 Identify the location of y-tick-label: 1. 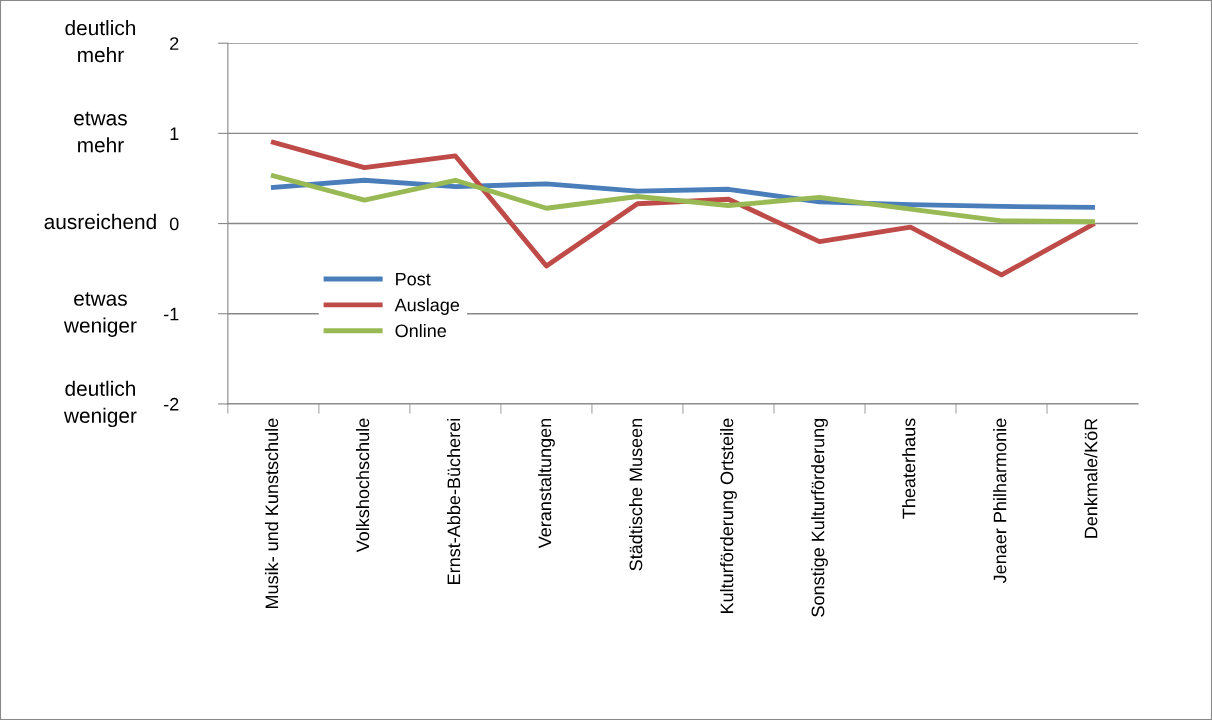
(174, 133).